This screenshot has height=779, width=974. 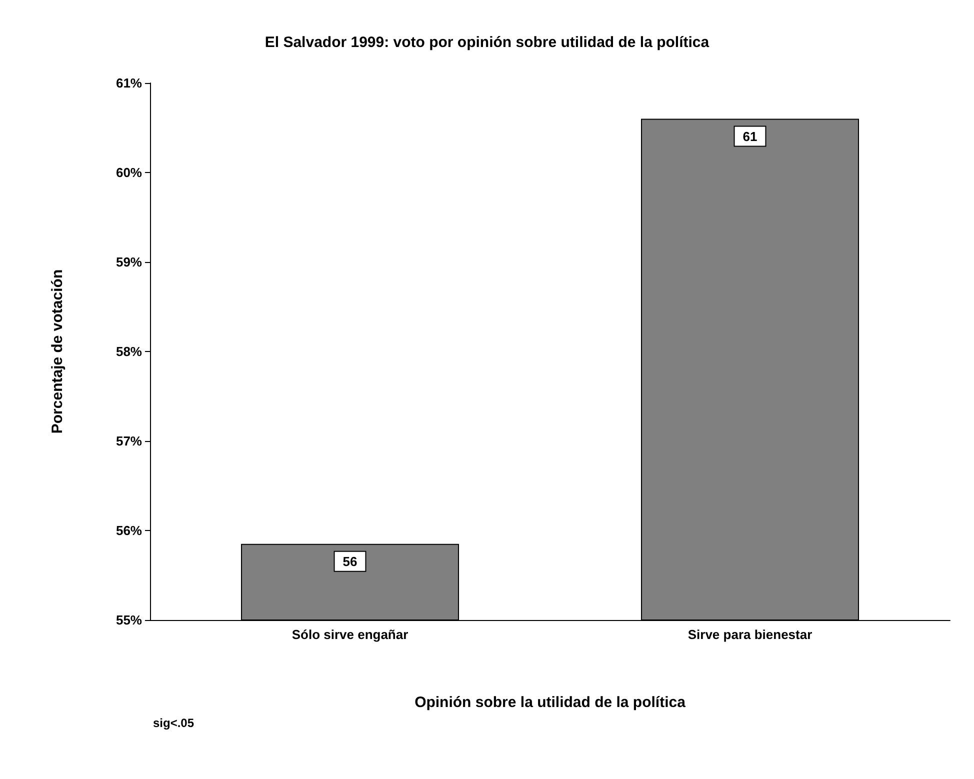 I want to click on chart-title: El Salvador 1999: voto por opinión sobre utilidad de la política, so click(x=487, y=42).